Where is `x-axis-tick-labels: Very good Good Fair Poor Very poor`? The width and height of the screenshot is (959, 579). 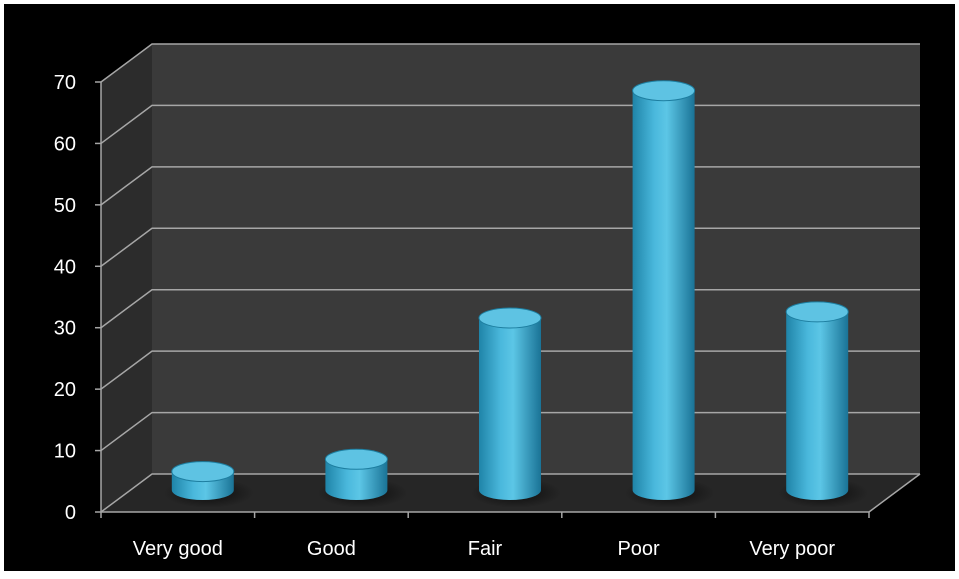
x-axis-tick-labels: Very good Good Fair Poor Very poor is located at coordinates (484, 549).